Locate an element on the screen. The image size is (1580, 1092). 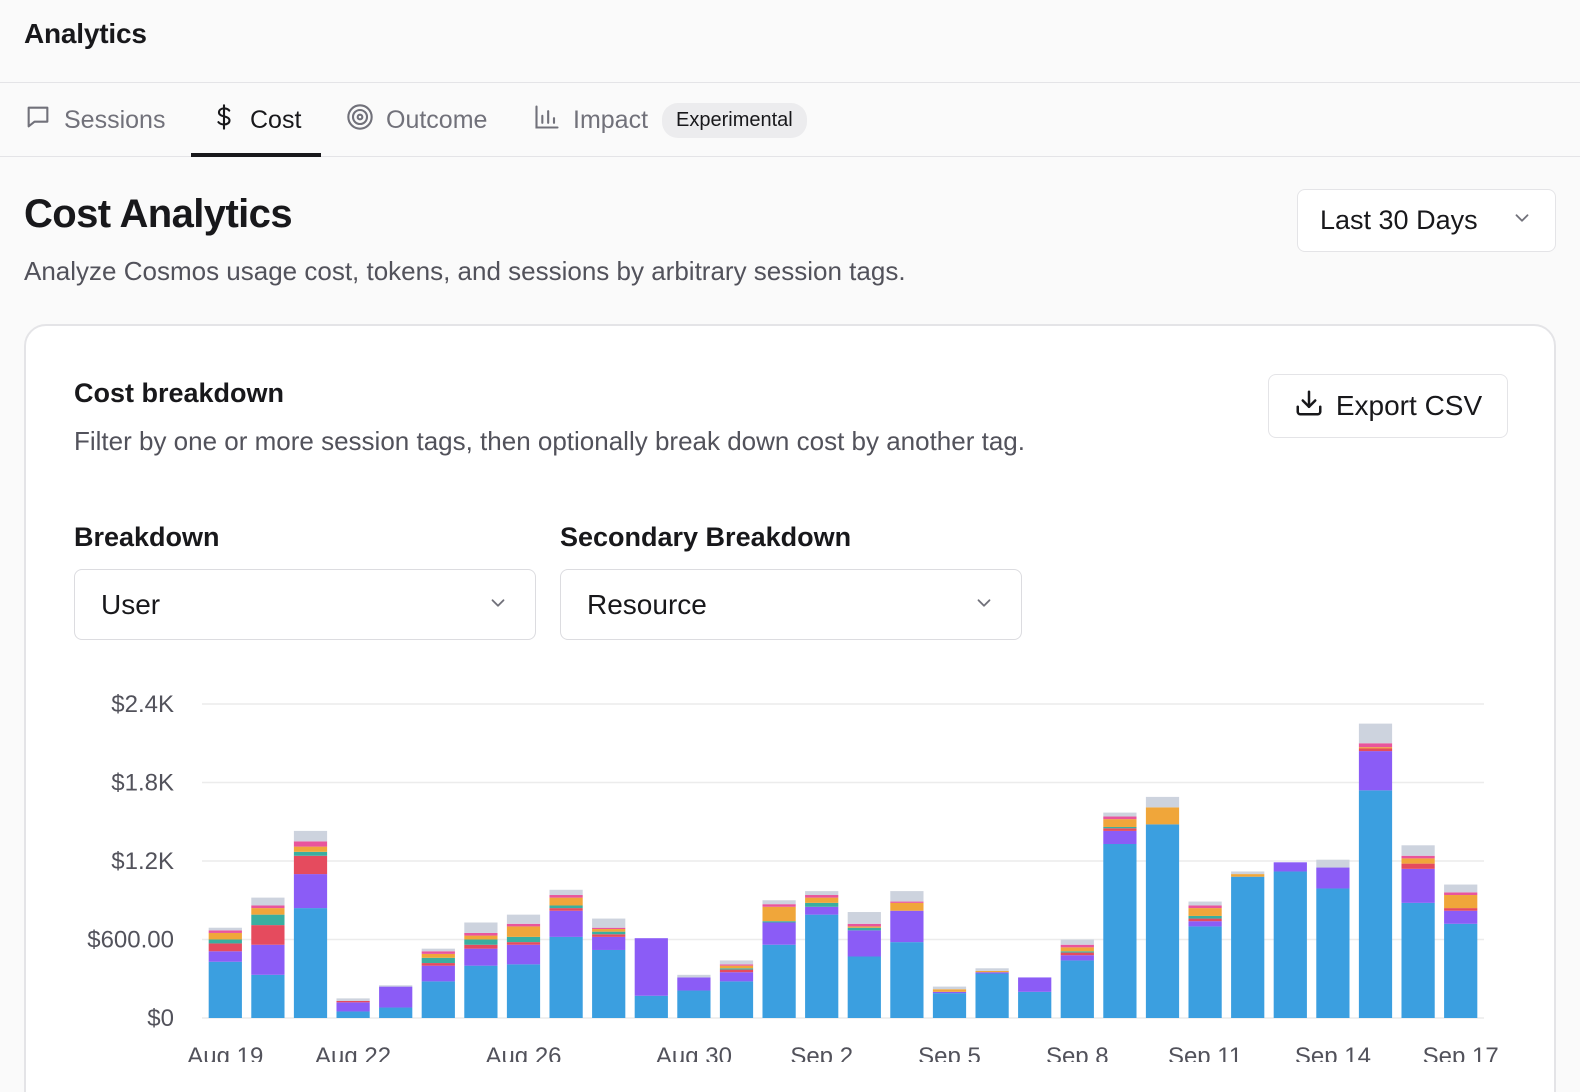
tab-cost: Cost is located at coordinates (255, 120).